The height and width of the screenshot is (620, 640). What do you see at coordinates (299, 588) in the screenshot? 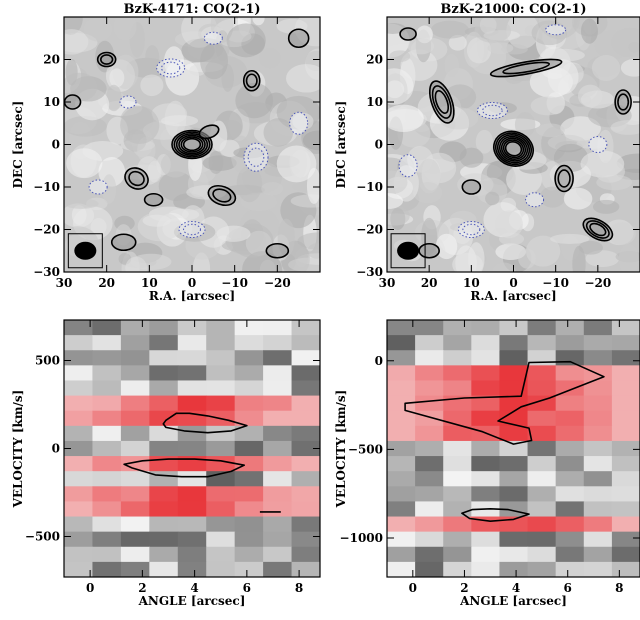
I see `x-tick-label: 8` at bounding box center [299, 588].